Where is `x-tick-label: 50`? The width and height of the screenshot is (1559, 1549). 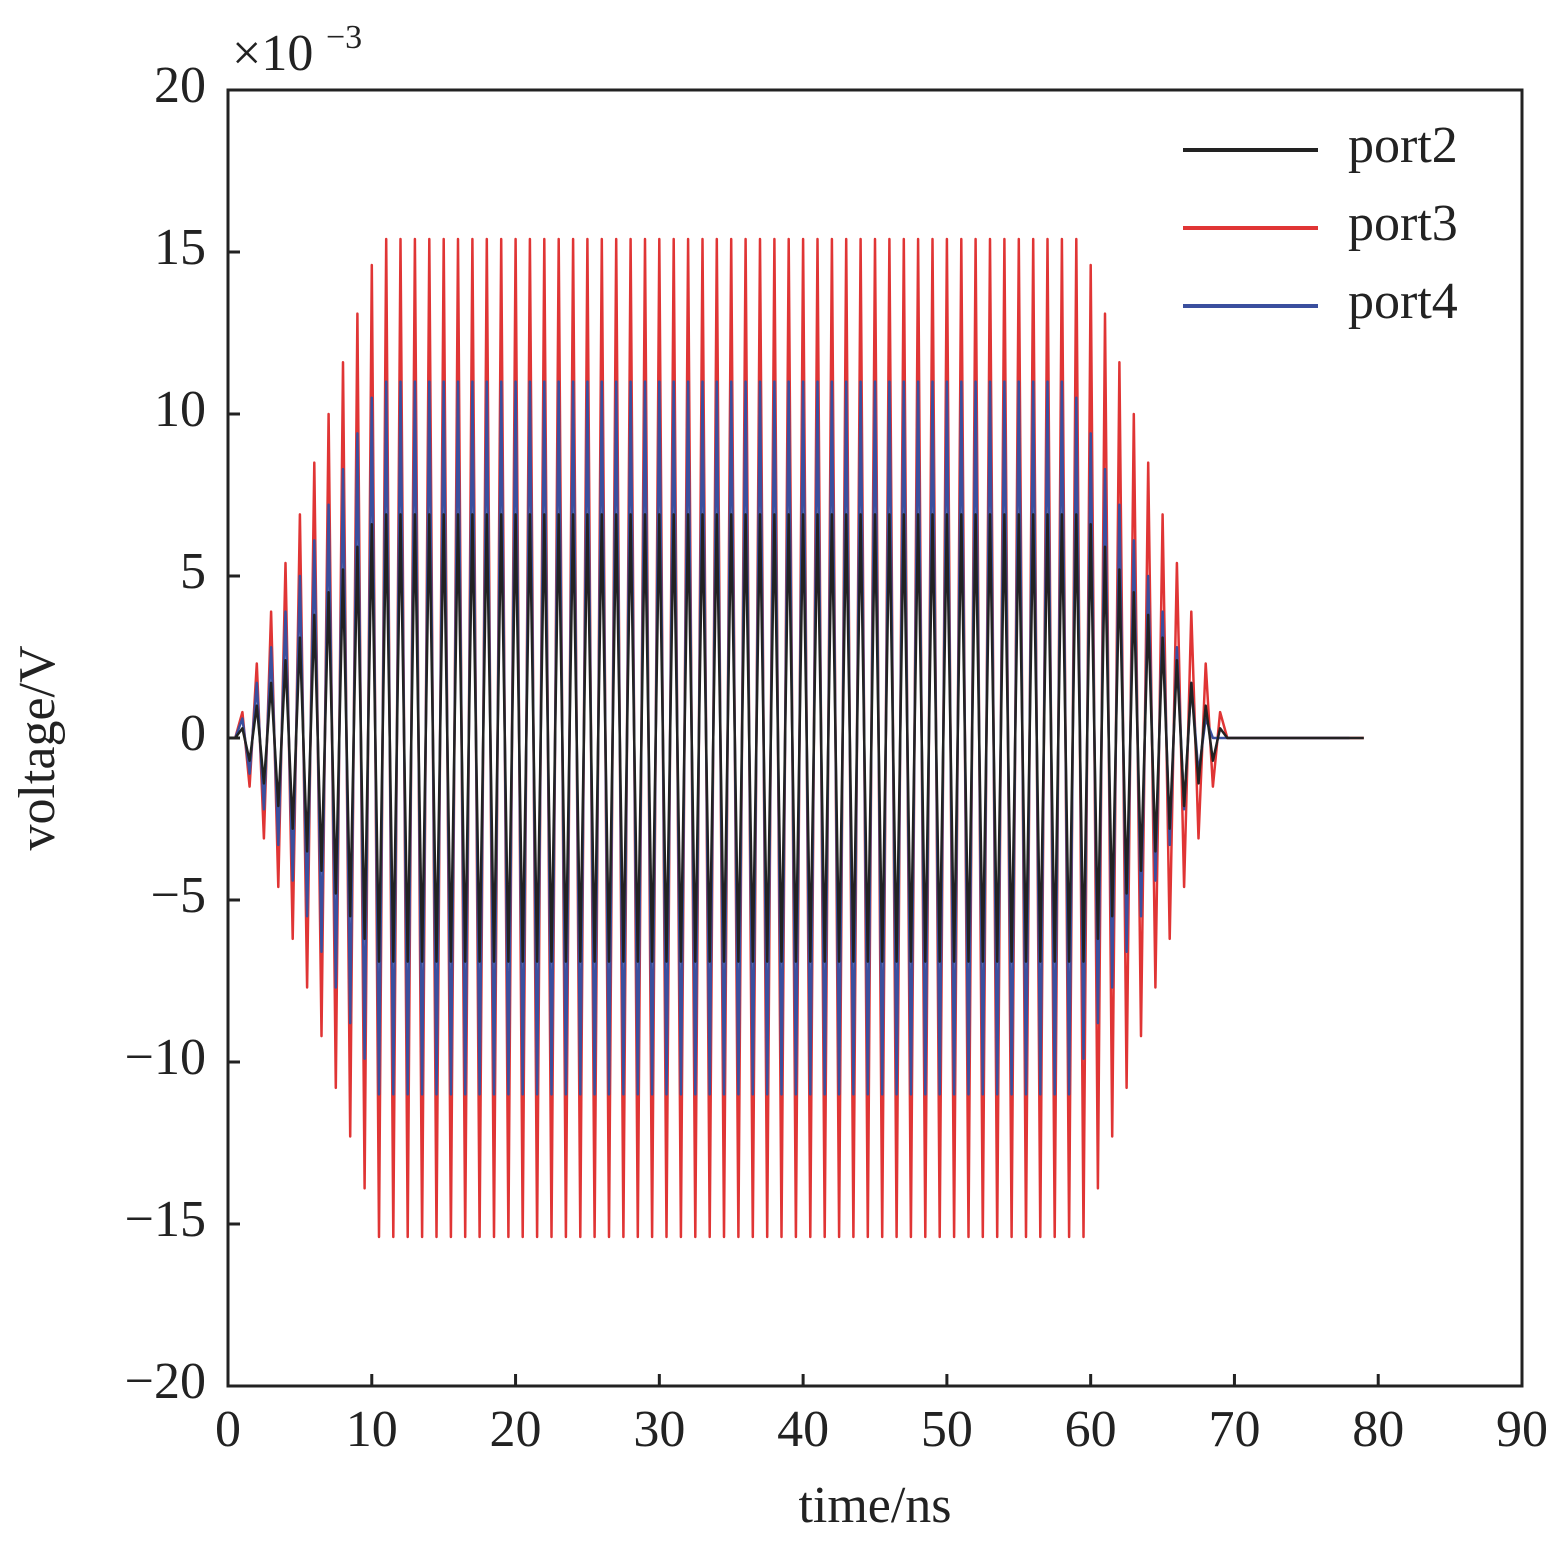 x-tick-label: 50 is located at coordinates (947, 1429).